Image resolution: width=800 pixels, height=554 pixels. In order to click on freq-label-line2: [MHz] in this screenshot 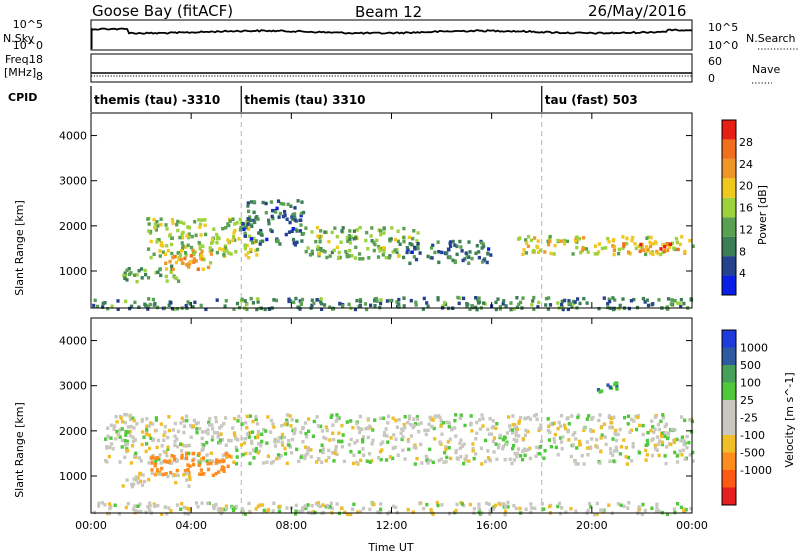, I will do `click(20, 72)`.